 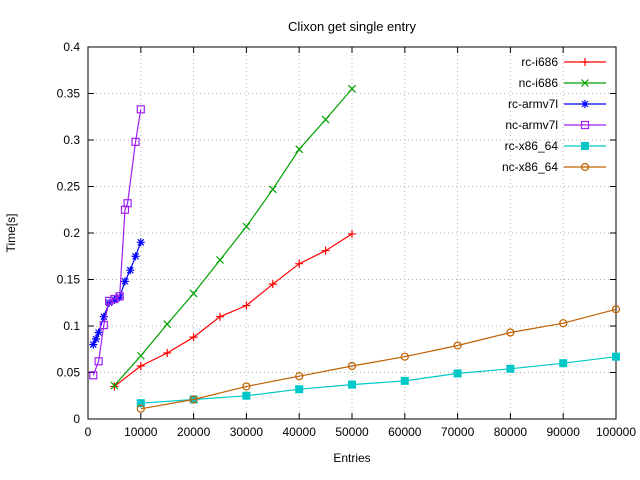 What do you see at coordinates (71, 326) in the screenshot?
I see `y-tick-label: 0.1` at bounding box center [71, 326].